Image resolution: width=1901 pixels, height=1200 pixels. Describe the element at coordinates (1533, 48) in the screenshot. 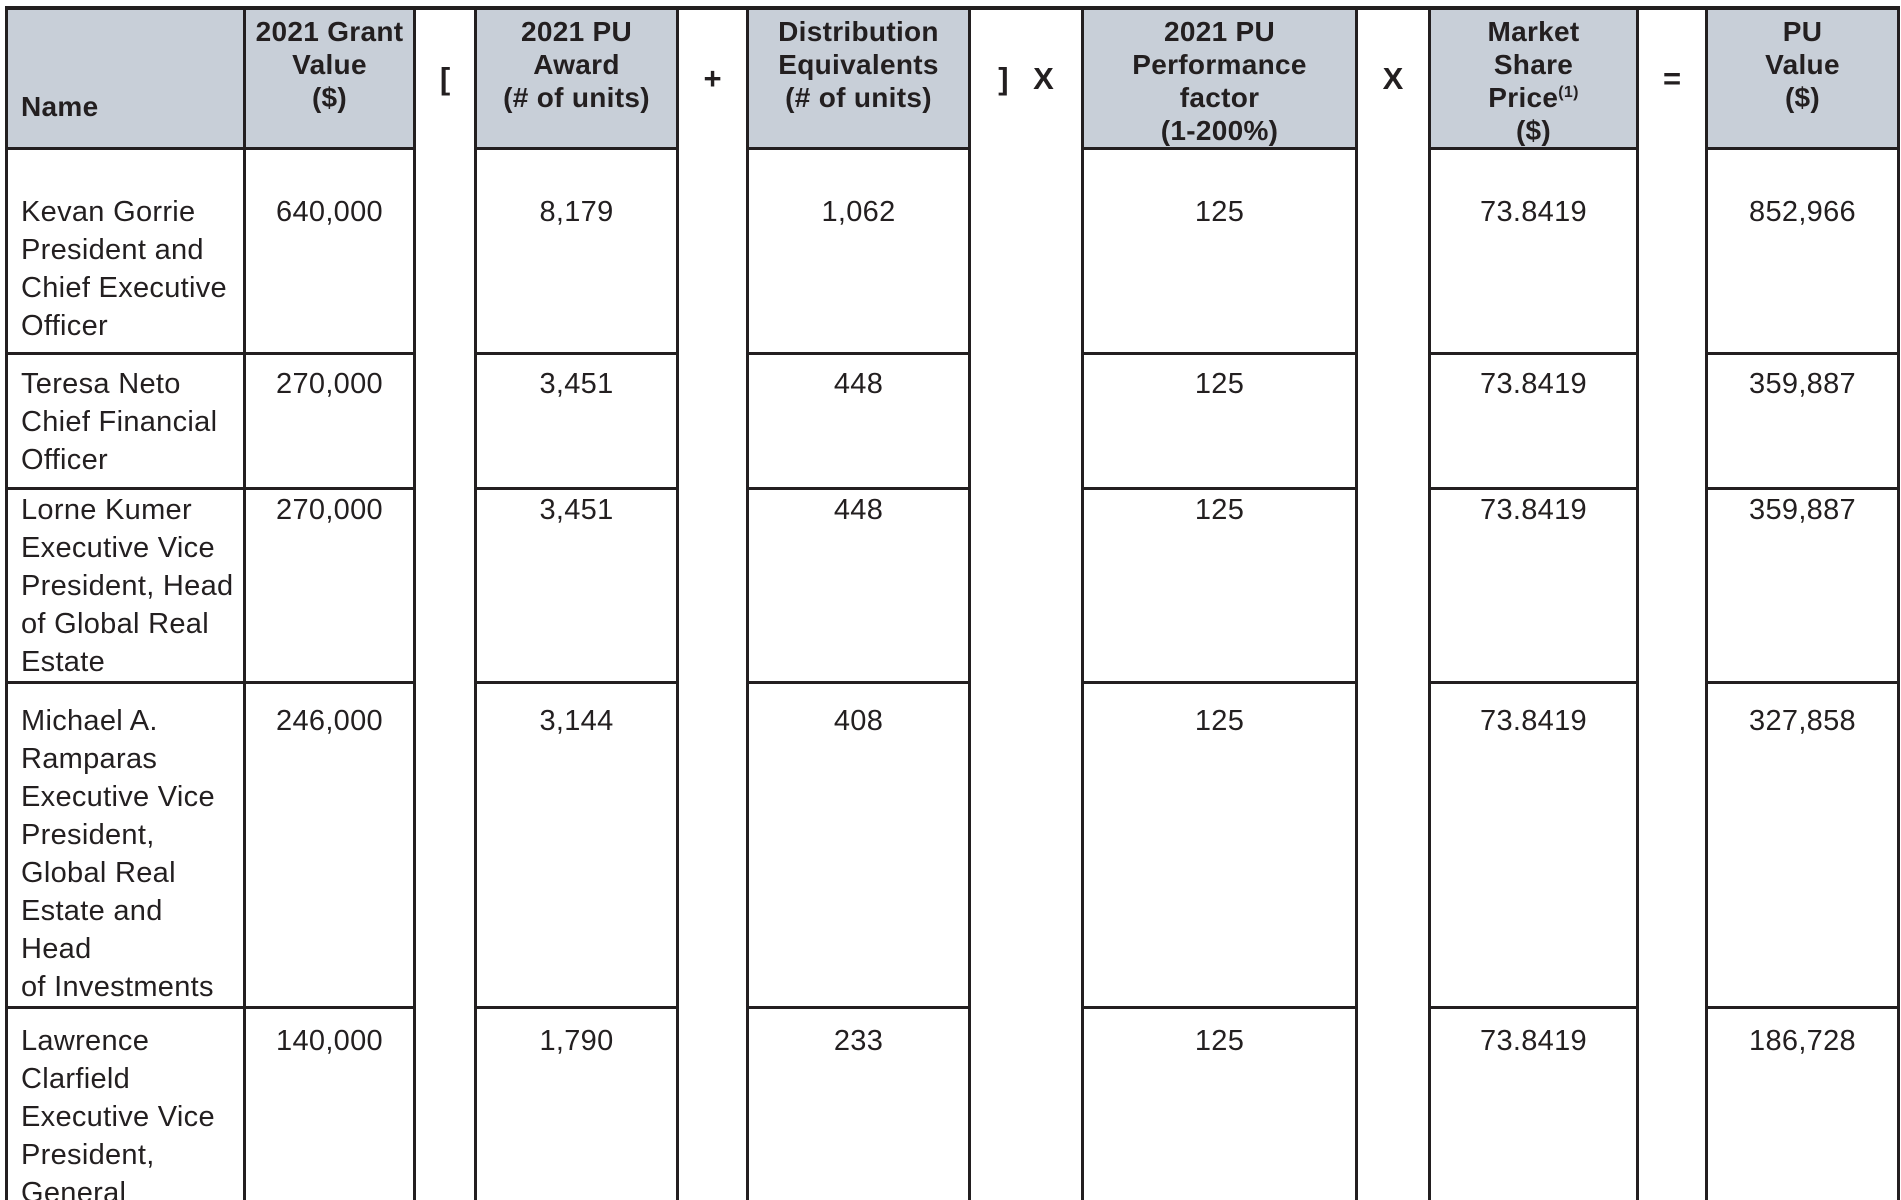

I see `market-share-label: Market Share` at that location.